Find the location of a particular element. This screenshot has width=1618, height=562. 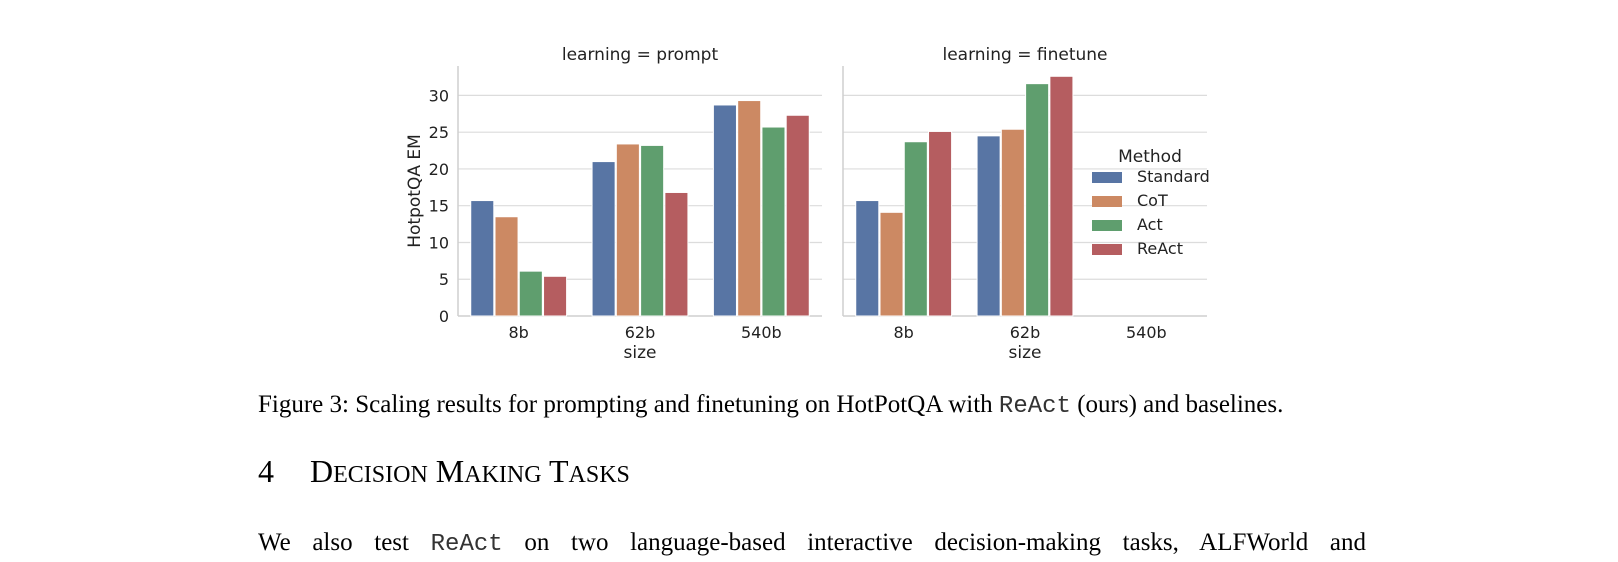

section-word-2-initial: M is located at coordinates (450, 471).